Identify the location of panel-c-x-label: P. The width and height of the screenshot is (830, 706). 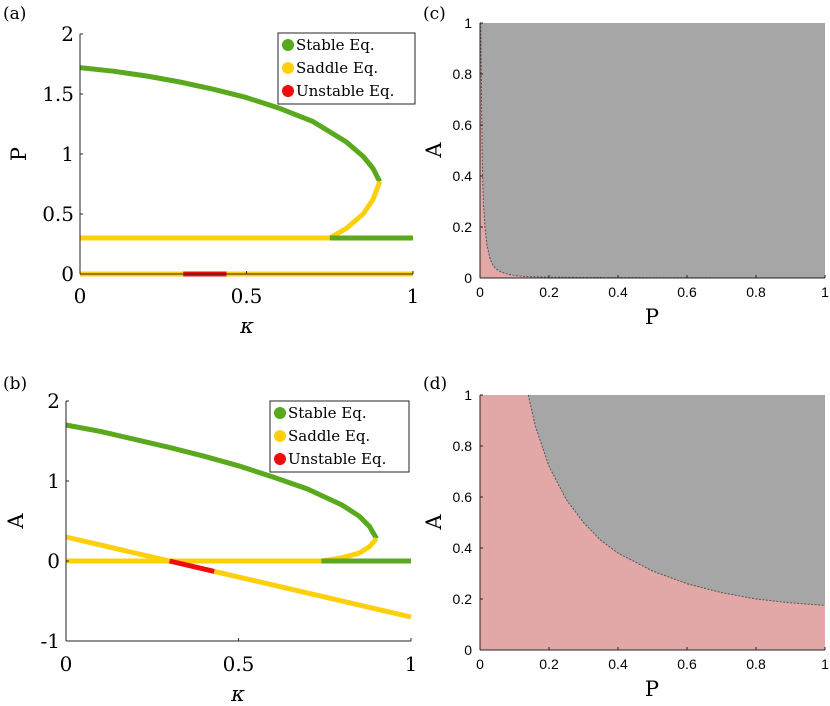
(652, 317).